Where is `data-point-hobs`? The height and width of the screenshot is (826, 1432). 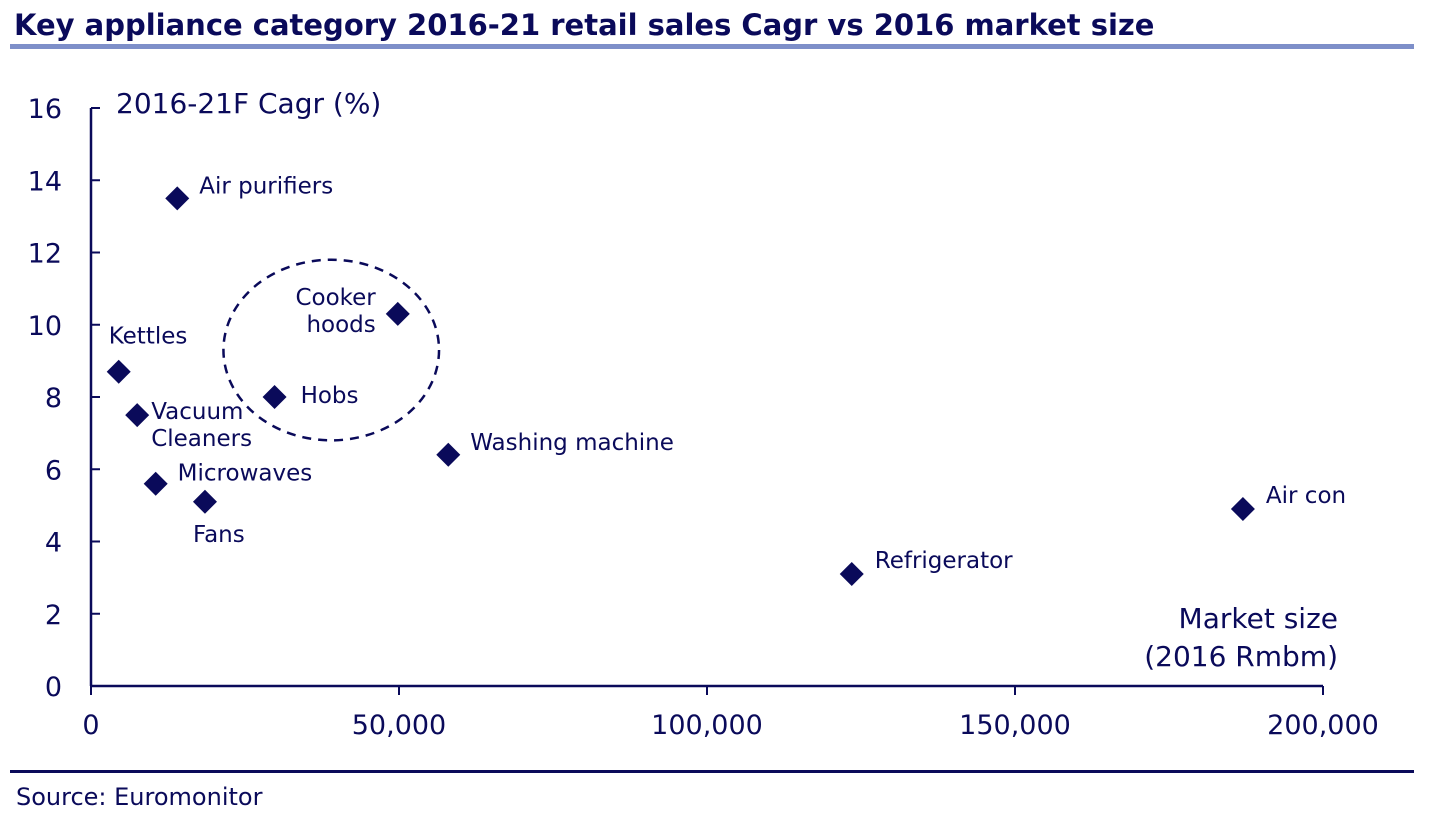 data-point-hobs is located at coordinates (274, 397).